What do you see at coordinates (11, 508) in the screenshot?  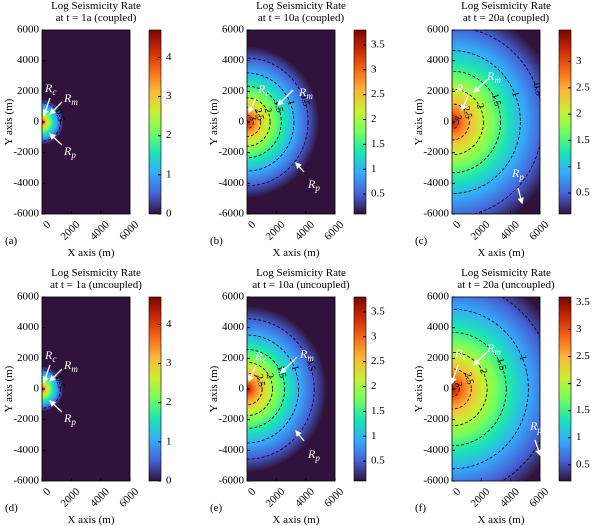 I see `panel-label: (d)` at bounding box center [11, 508].